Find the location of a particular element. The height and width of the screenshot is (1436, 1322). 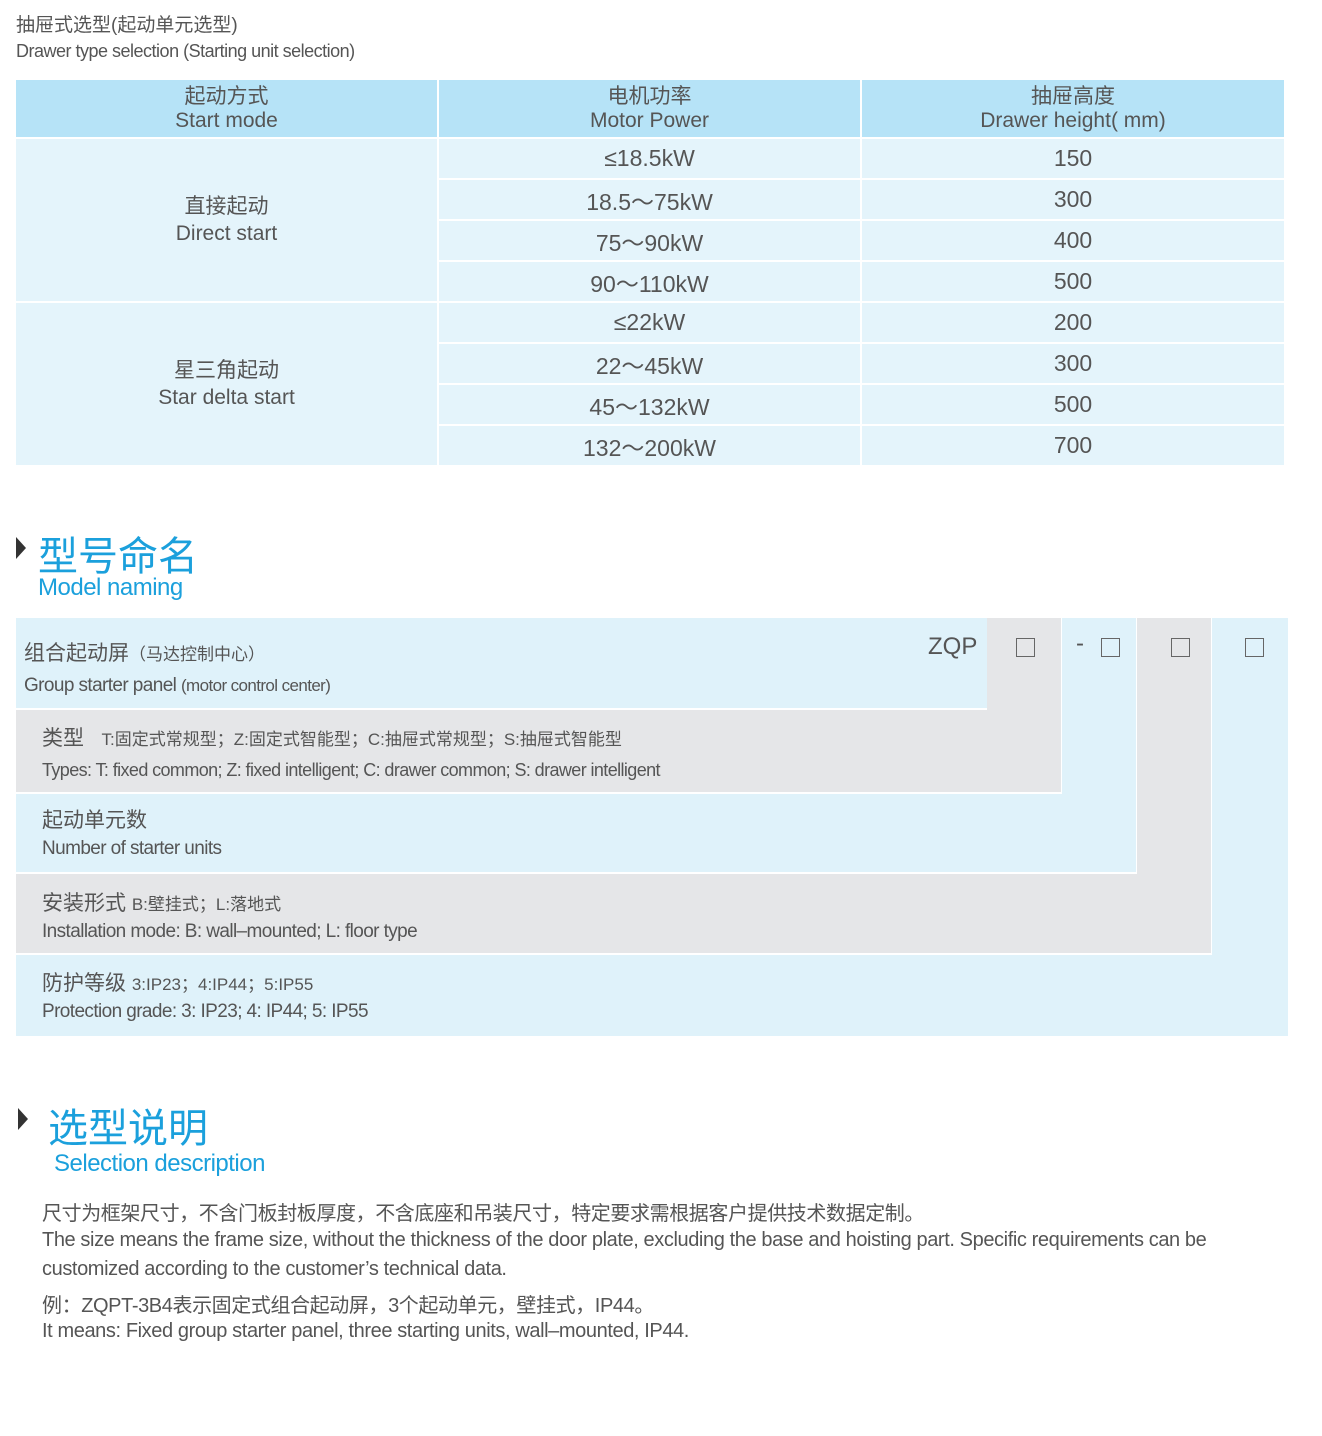

table-row: 75～90kW 400 is located at coordinates (650, 240).